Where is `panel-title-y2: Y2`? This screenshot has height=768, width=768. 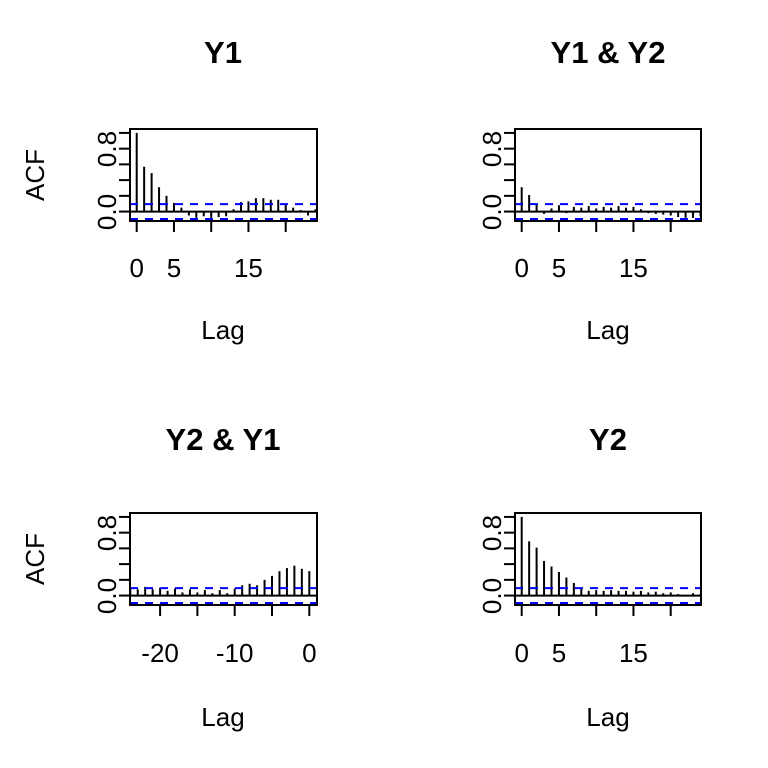 panel-title-y2: Y2 is located at coordinates (608, 439).